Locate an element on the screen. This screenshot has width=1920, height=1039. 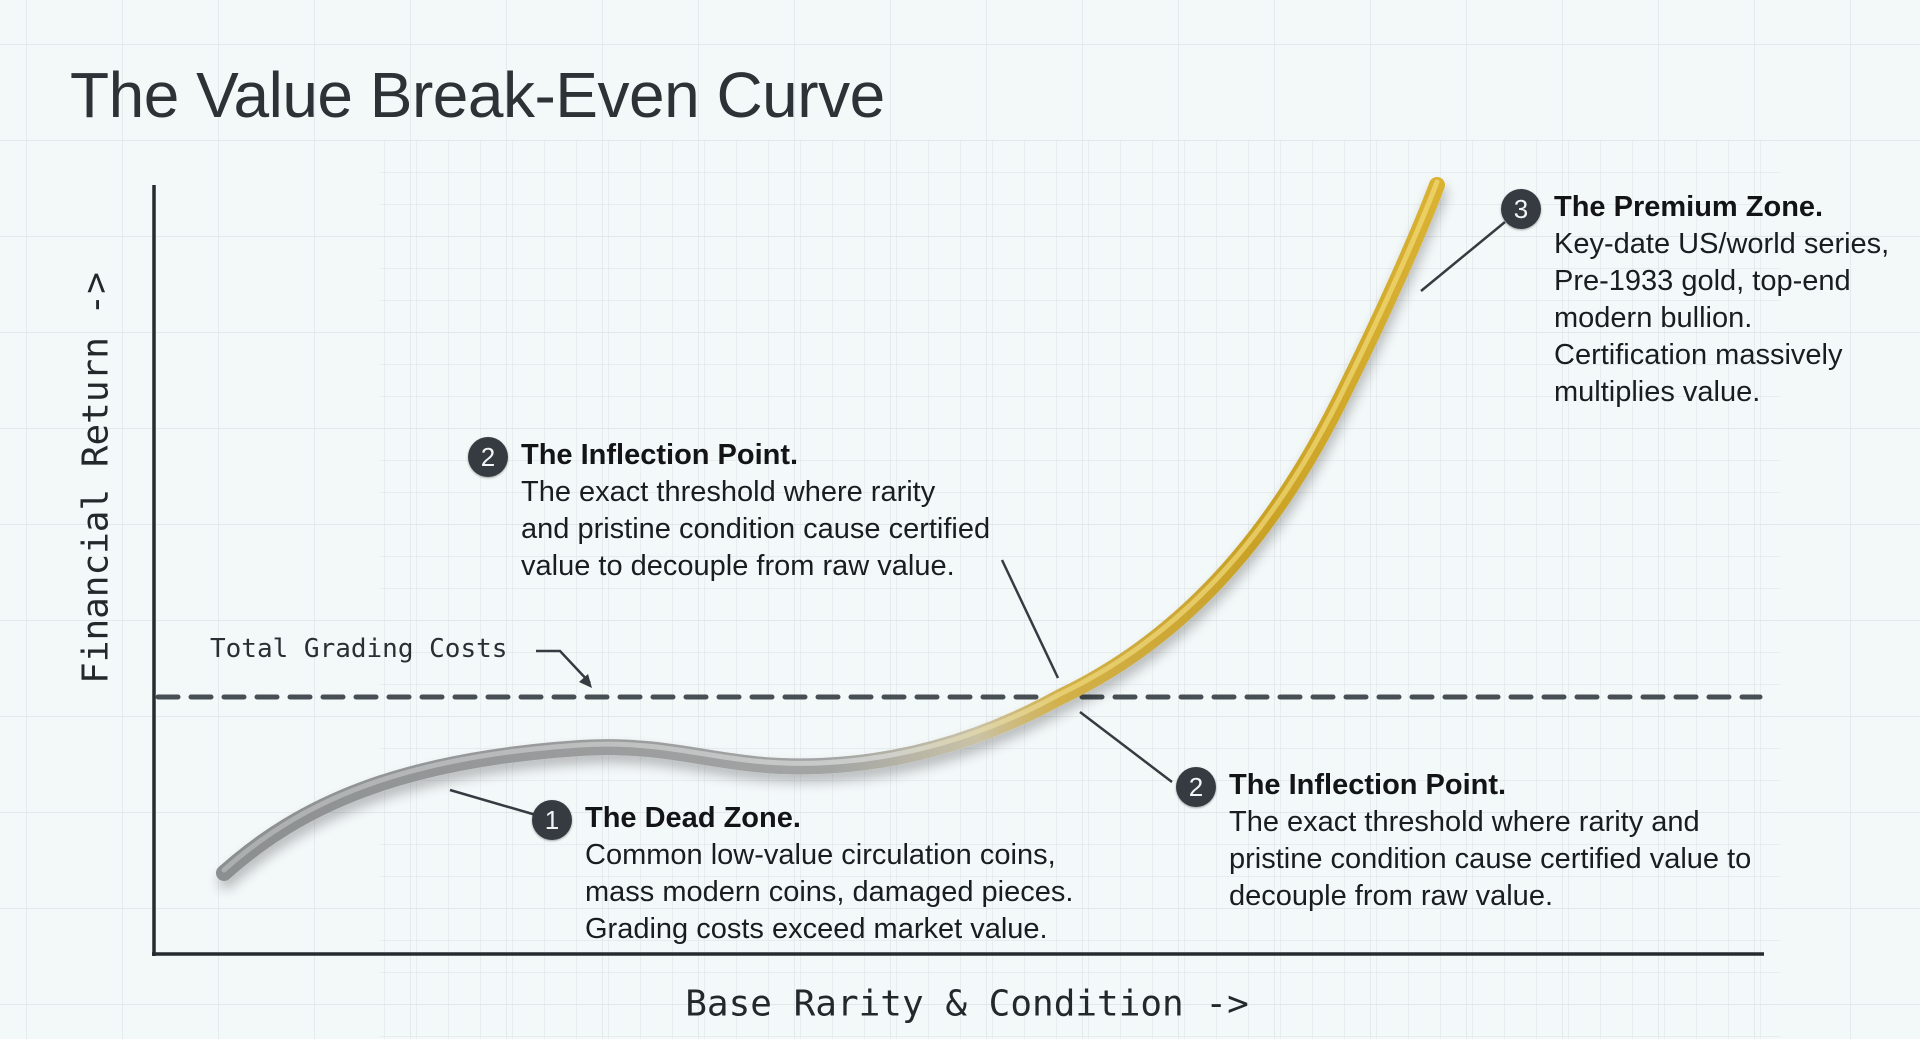
badge-2-lower: 2 is located at coordinates (1196, 787).